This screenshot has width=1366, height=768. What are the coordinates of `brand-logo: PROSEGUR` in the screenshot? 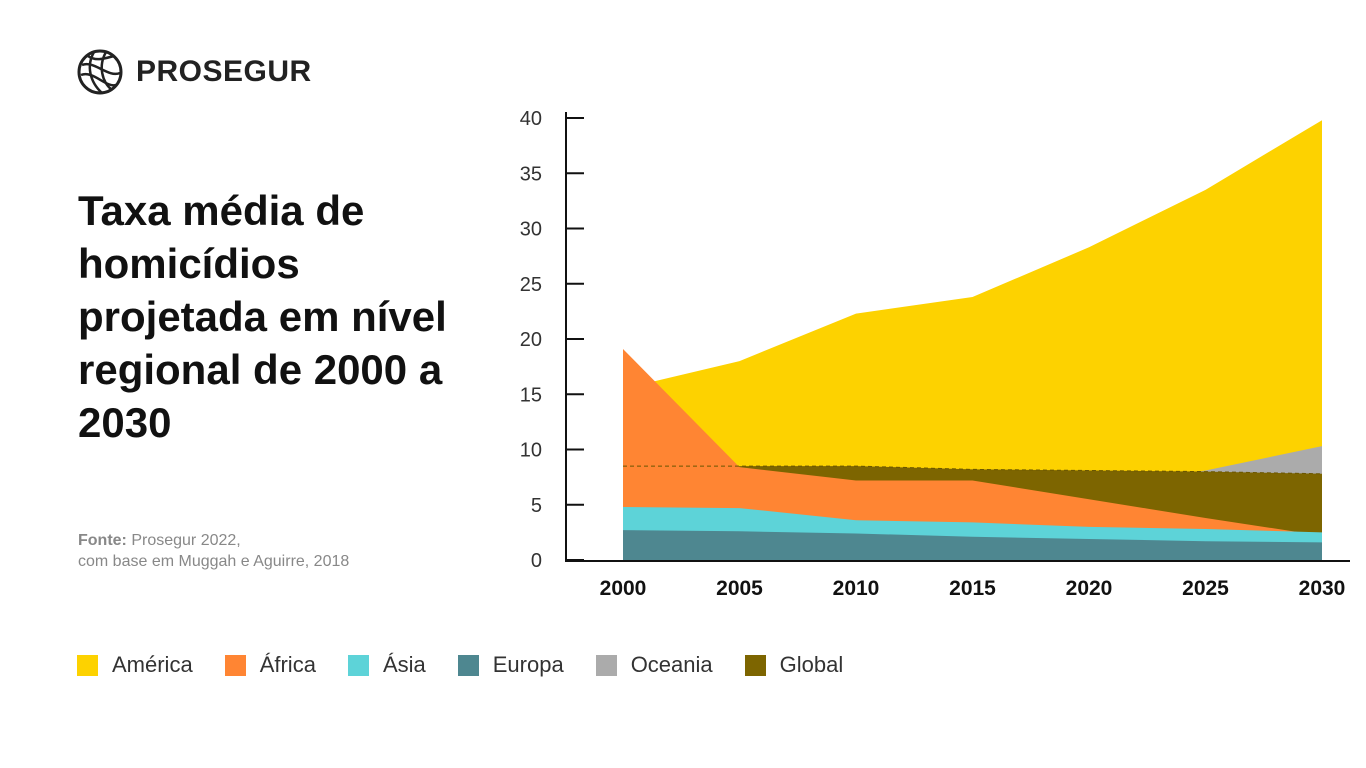 It's located at (194, 72).